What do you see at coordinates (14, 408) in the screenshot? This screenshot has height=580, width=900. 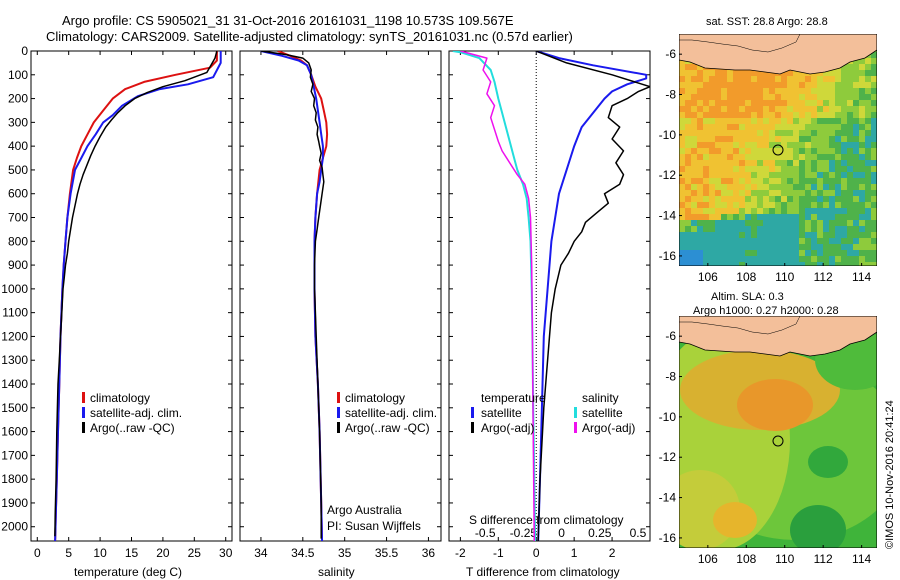 I see `depth-tick-label: 1500` at bounding box center [14, 408].